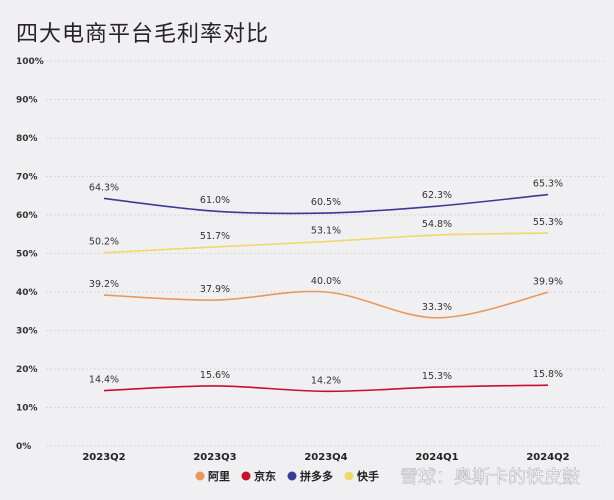  I want to click on legend-label: 京东, so click(265, 476).